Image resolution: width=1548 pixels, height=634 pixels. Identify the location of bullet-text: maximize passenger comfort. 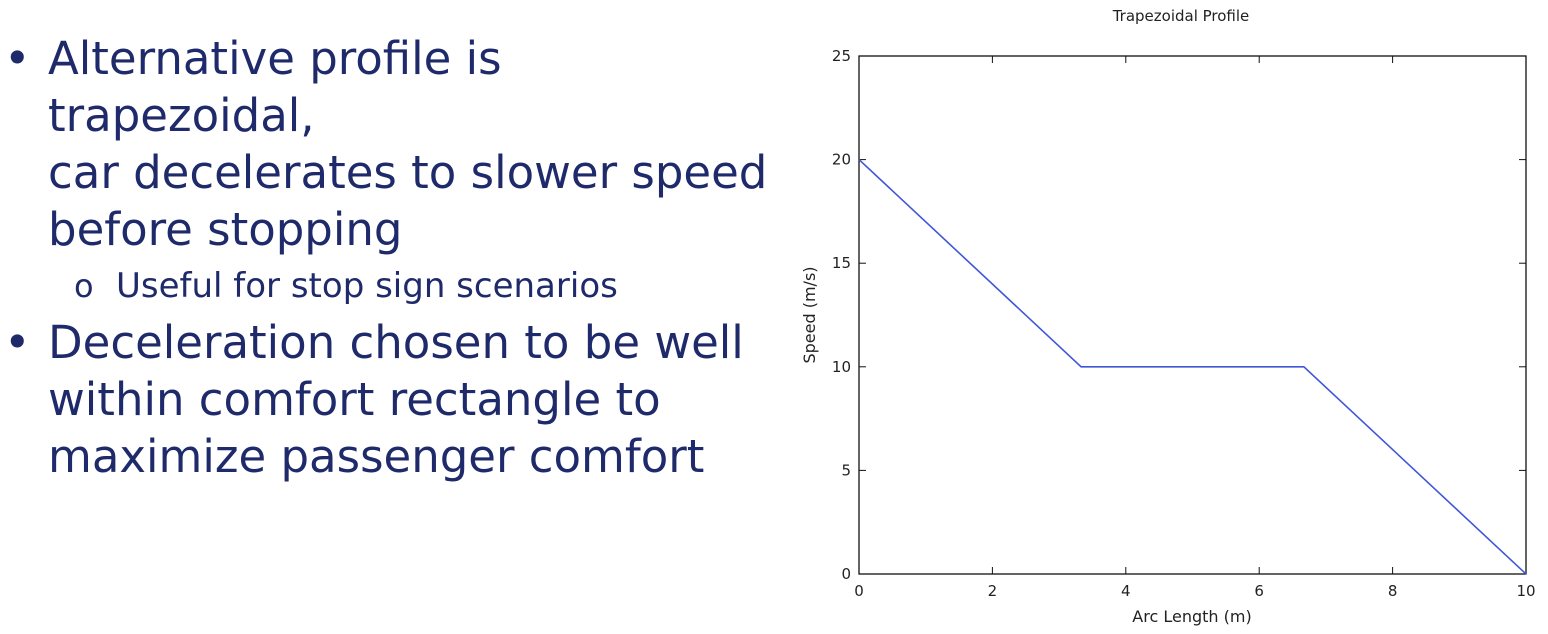
(376, 456).